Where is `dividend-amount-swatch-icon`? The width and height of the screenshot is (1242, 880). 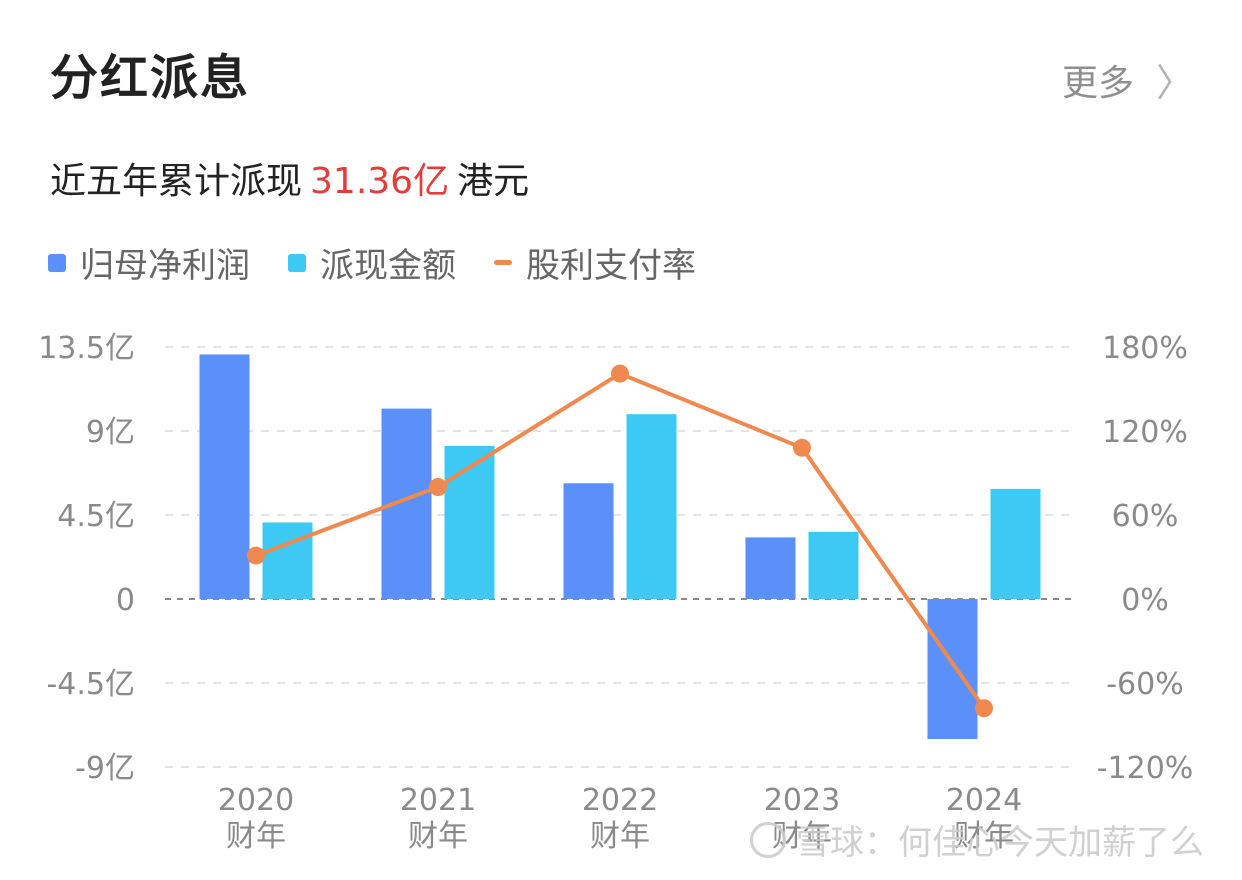
dividend-amount-swatch-icon is located at coordinates (297, 262).